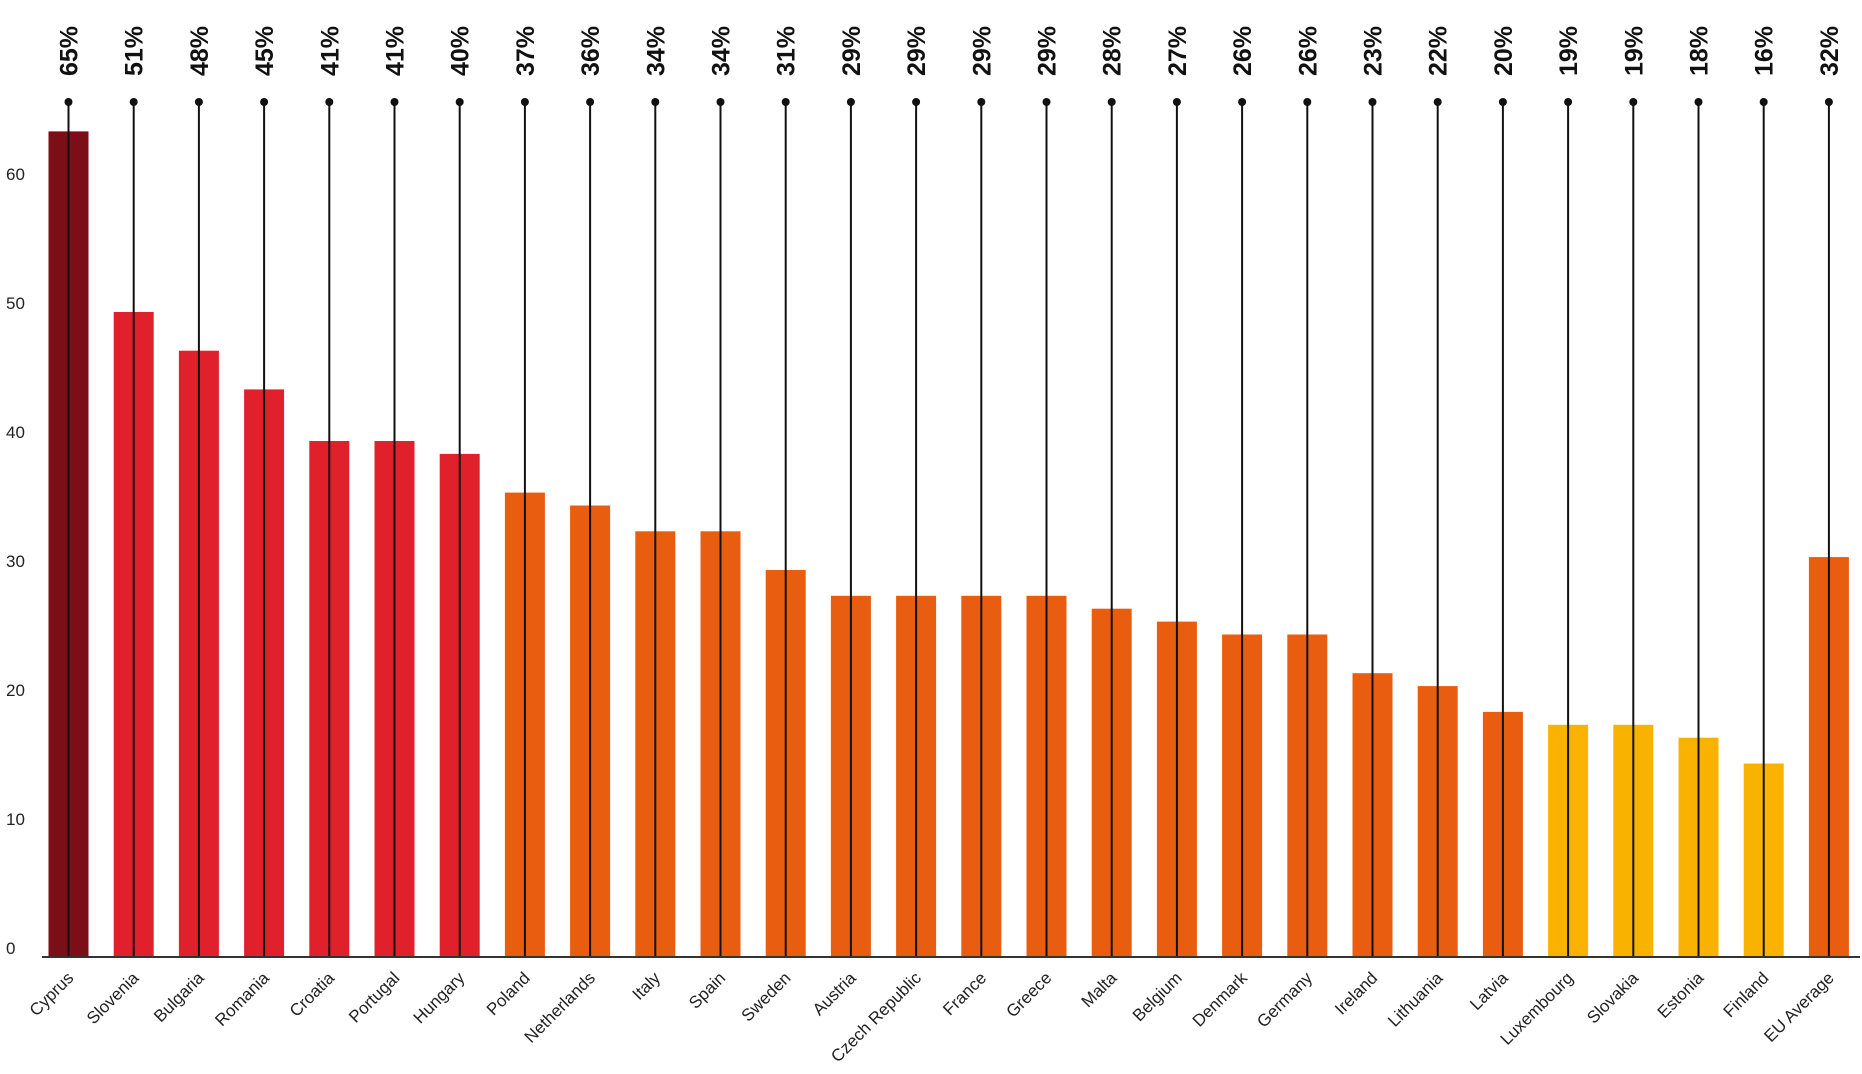  I want to click on category-label: Greece, so click(1028, 994).